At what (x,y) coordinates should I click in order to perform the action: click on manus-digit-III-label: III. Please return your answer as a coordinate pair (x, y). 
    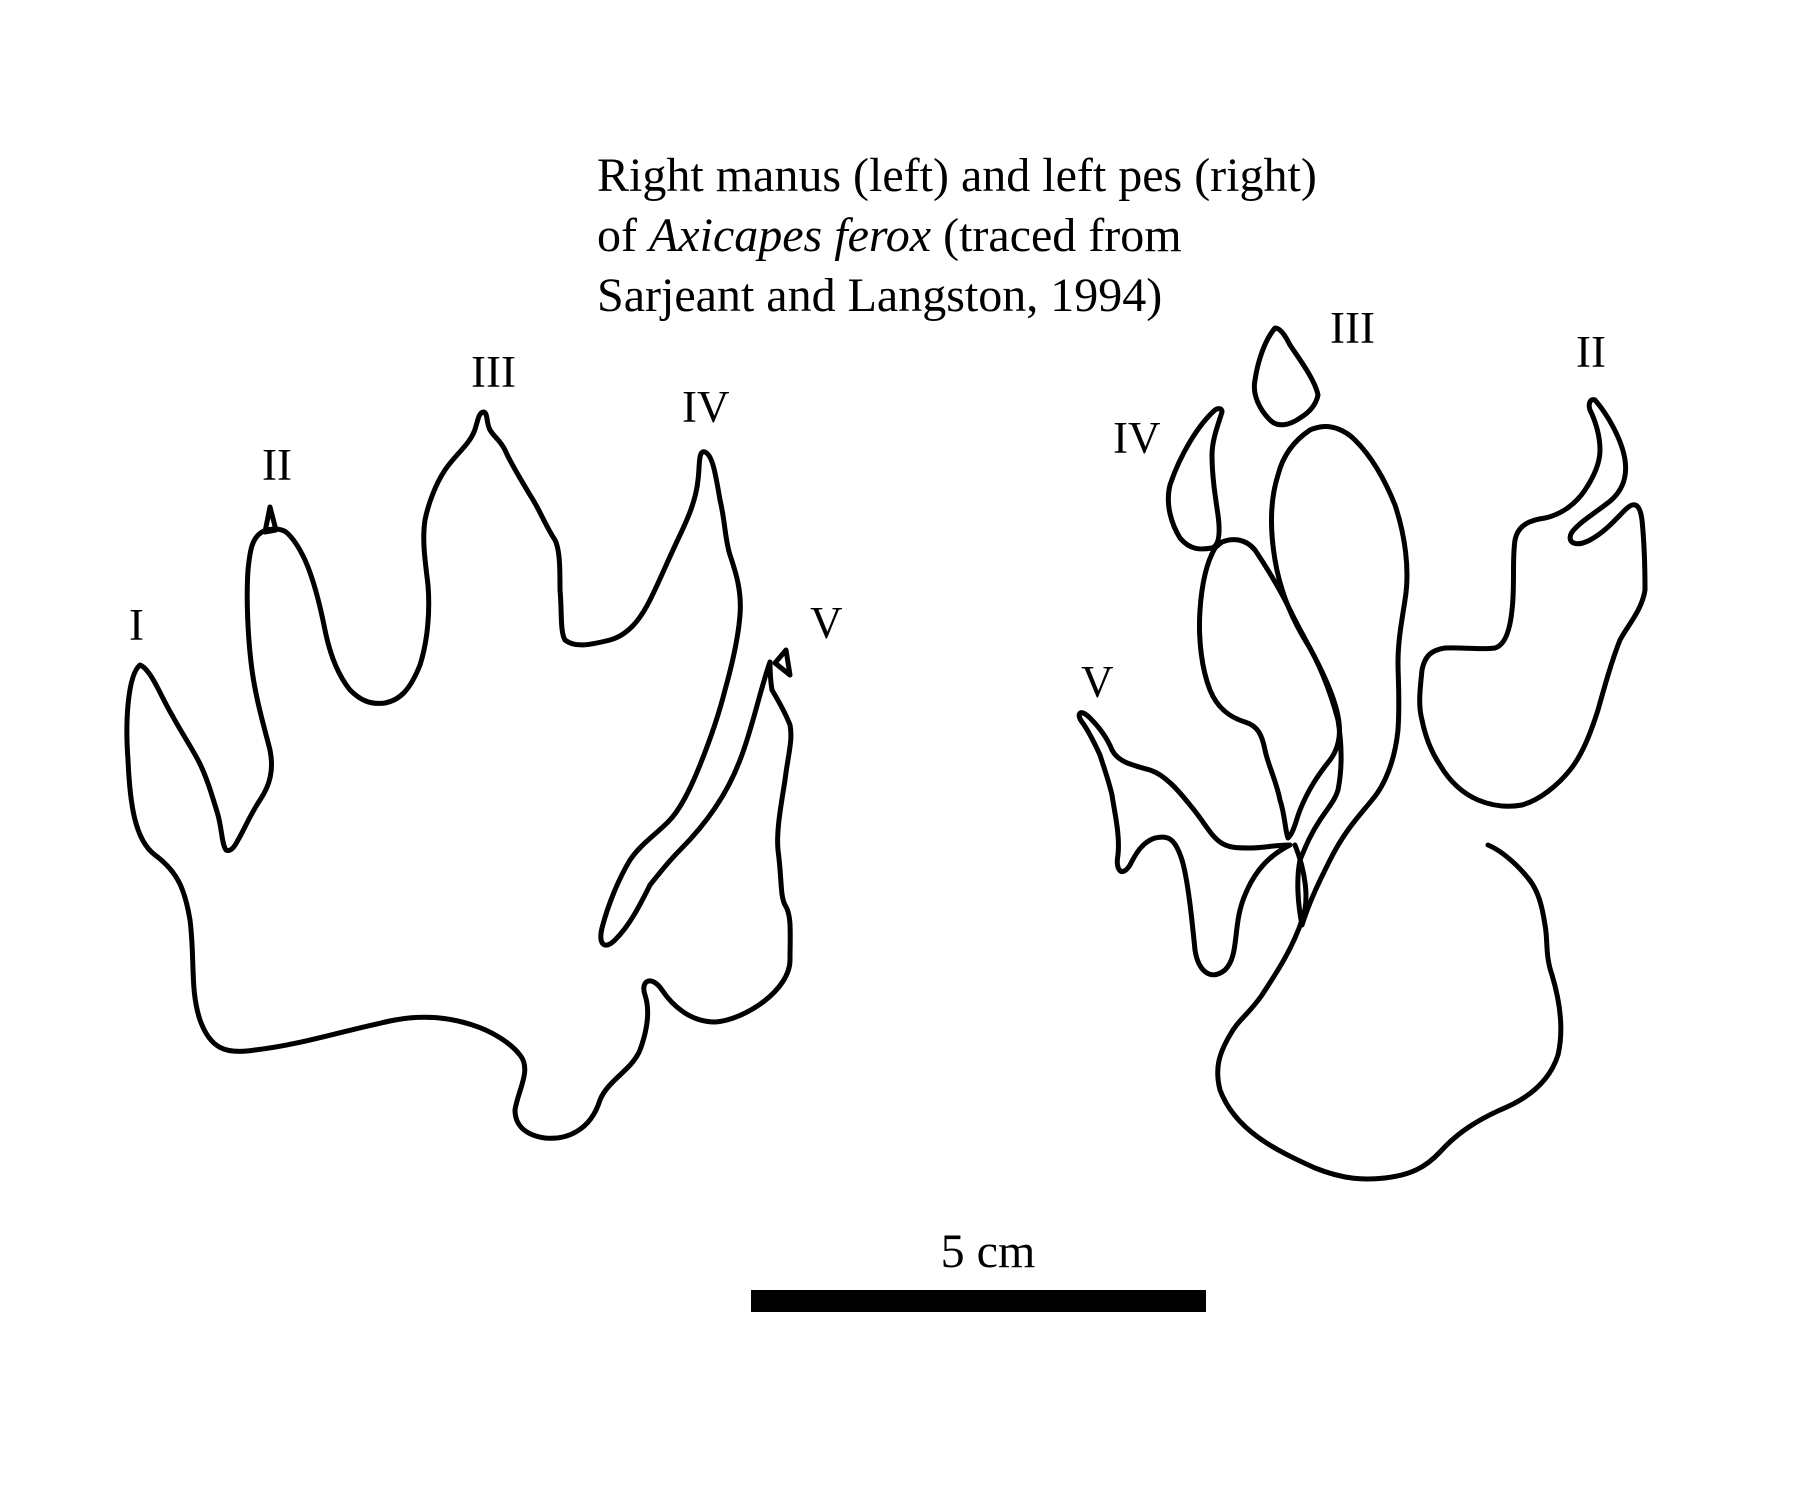
    Looking at the image, I should click on (493, 372).